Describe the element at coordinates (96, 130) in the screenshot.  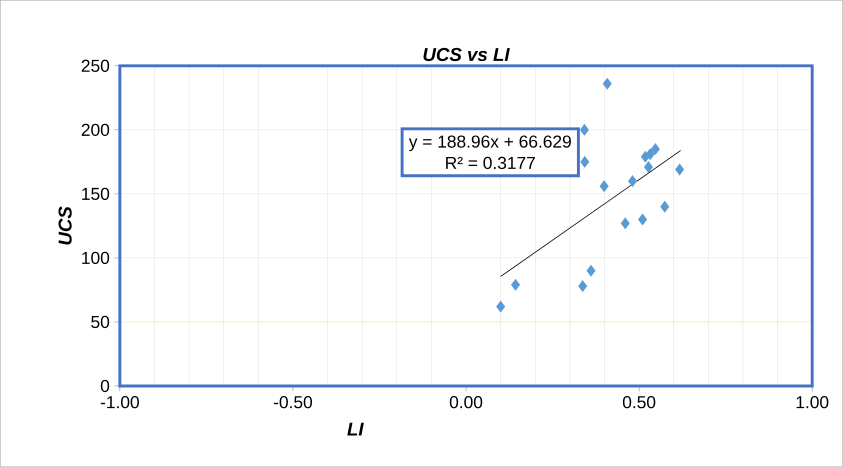
I see `y-tick-label: 200` at that location.